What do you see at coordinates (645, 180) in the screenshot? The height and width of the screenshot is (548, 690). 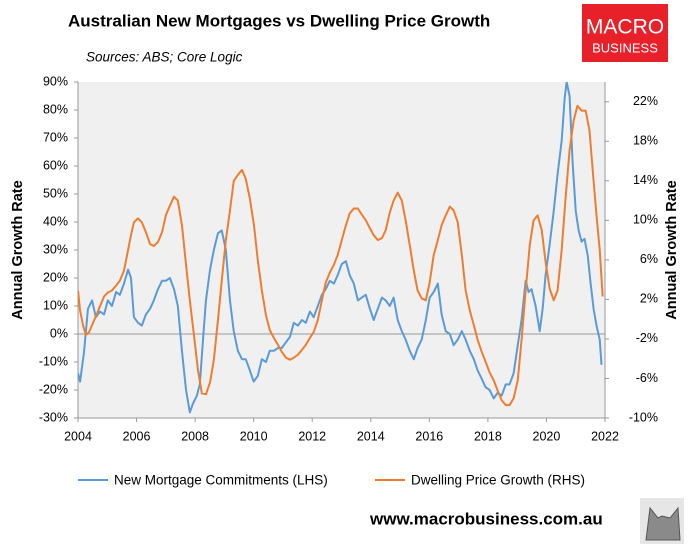 I see `y2-tick-label: 14%` at bounding box center [645, 180].